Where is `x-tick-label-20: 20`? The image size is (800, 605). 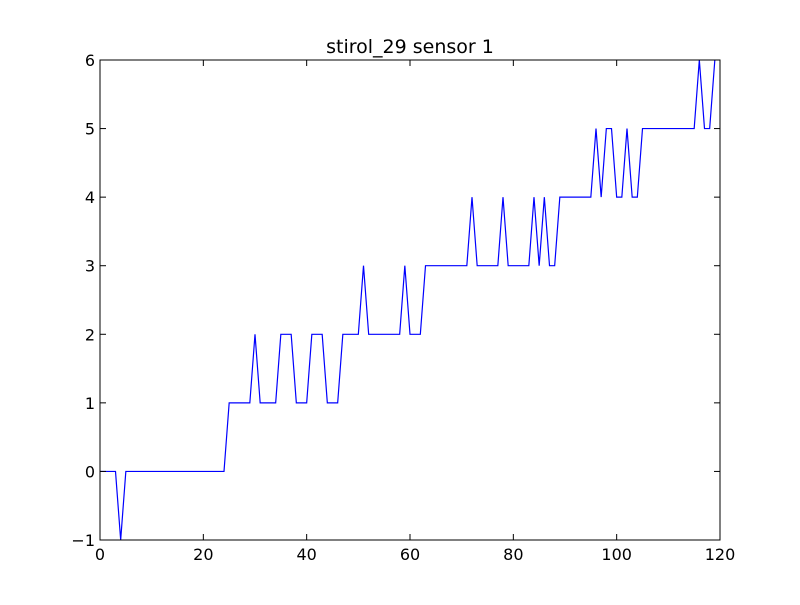 x-tick-label-20: 20 is located at coordinates (203, 554).